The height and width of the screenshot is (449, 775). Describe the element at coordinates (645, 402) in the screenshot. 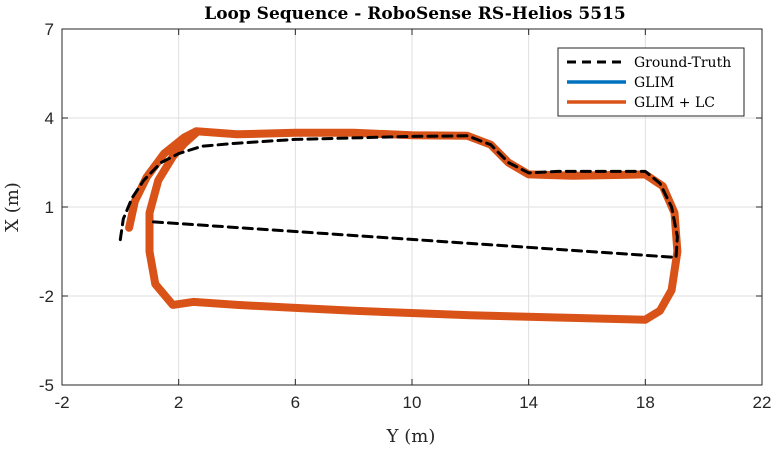

I see `x-tick-label: 18` at that location.